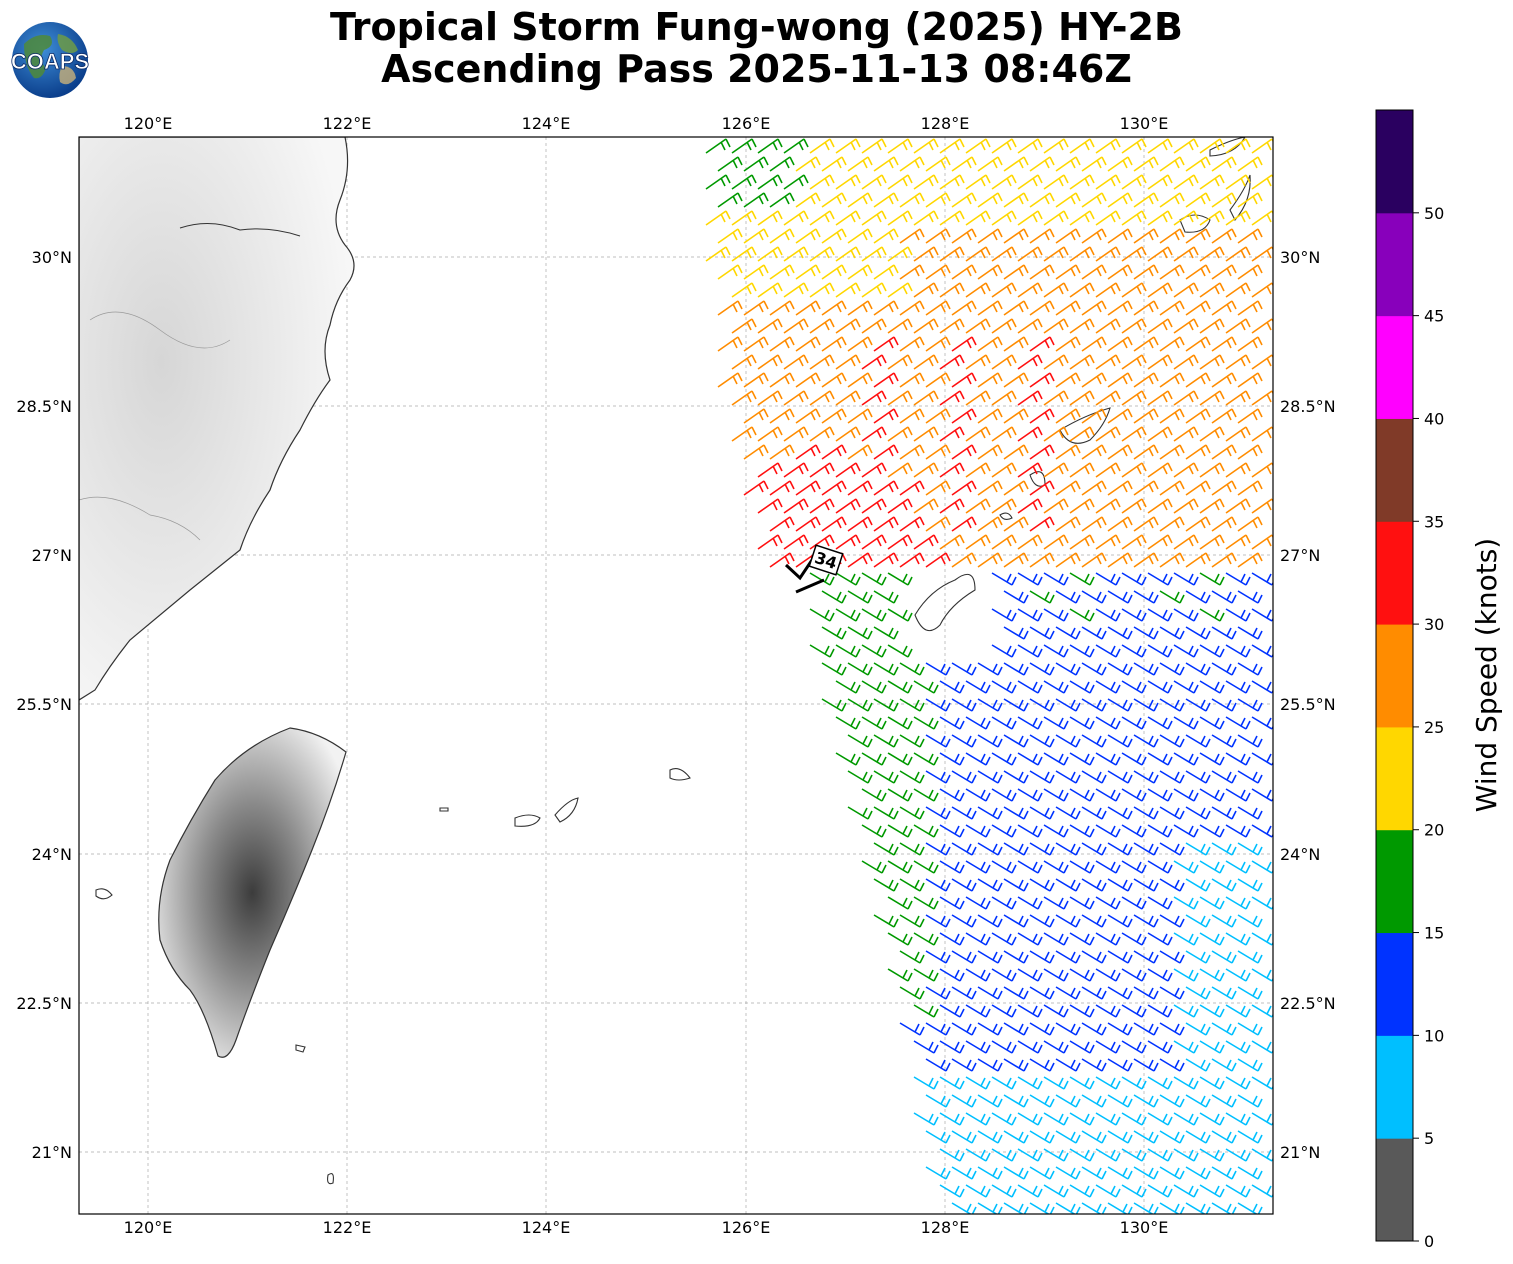  Describe the element at coordinates (746, 123) in the screenshot. I see `lon-tick-label-top: 126°E` at that location.